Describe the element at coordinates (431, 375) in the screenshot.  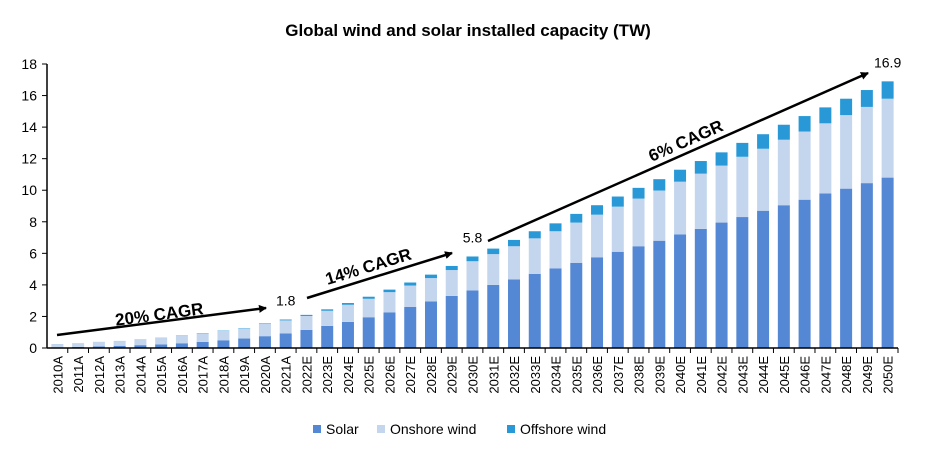
I see `x-tick-label: 2028E` at that location.